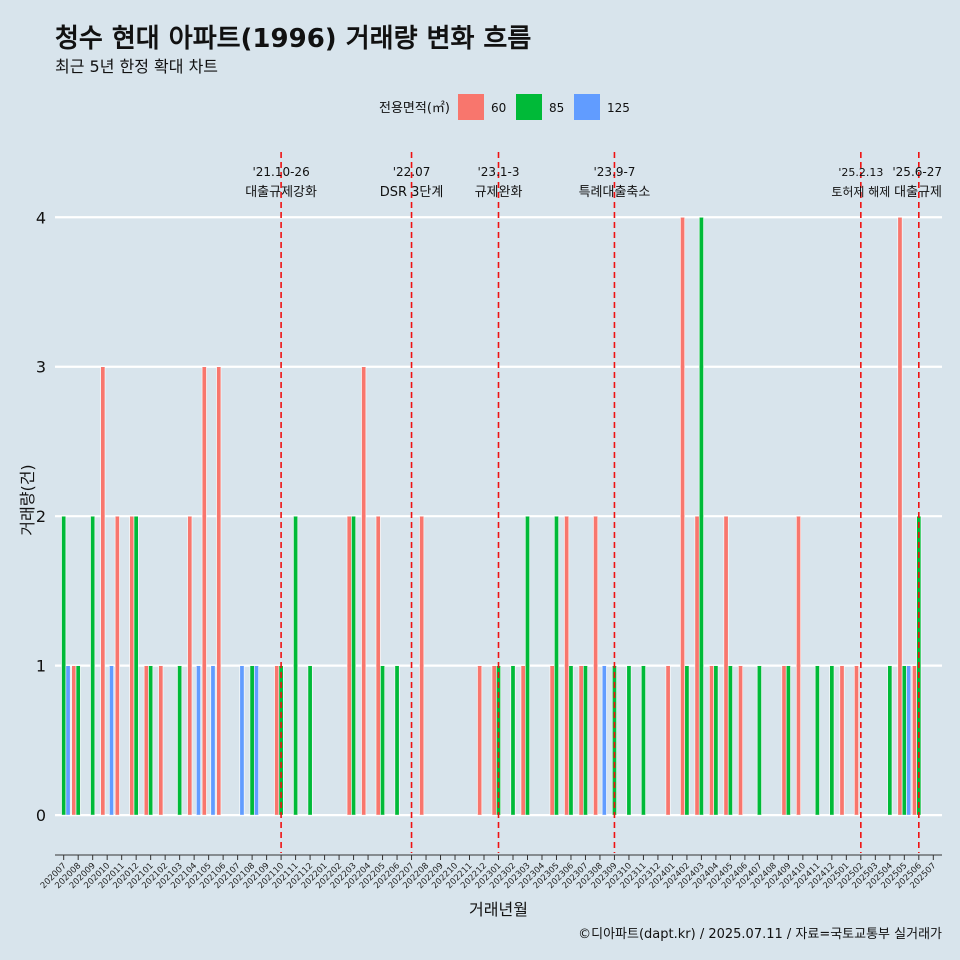 The image size is (960, 960). I want to click on event-label-202110: 대출규제강화, so click(281, 192).